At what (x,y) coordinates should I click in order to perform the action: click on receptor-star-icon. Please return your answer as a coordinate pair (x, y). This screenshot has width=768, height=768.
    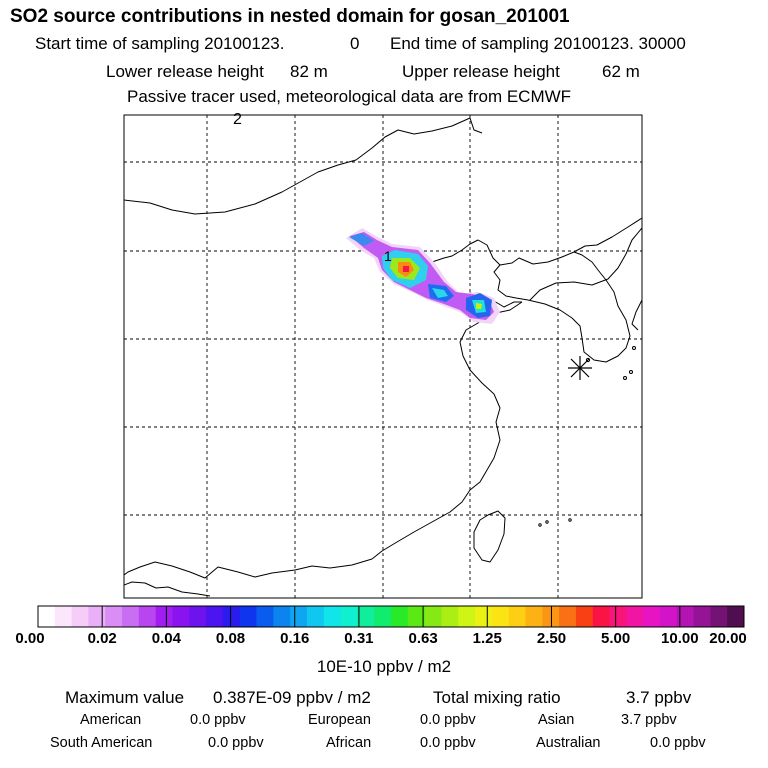
    Looking at the image, I should click on (580, 368).